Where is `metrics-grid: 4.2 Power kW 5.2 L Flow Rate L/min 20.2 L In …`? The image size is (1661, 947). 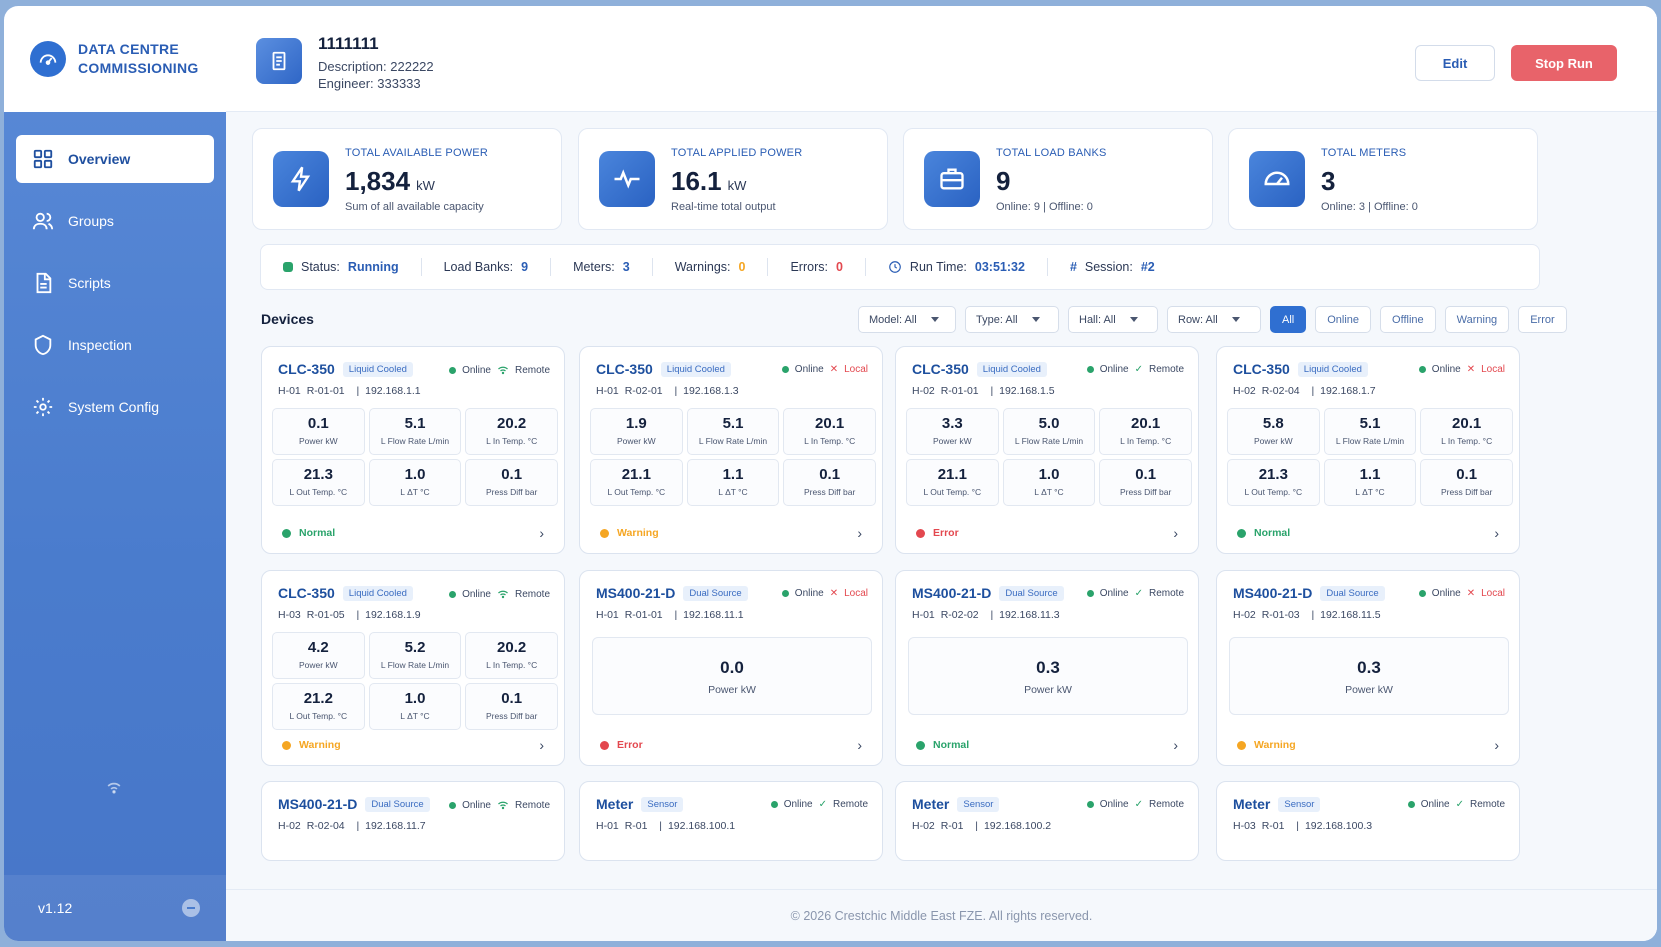 metrics-grid: 4.2 Power kW 5.2 L Flow Rate L/min 20.2 L In … is located at coordinates (415, 681).